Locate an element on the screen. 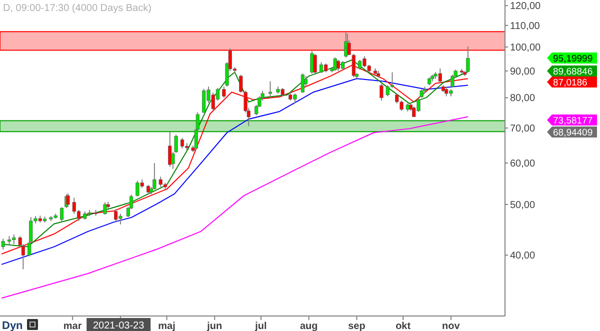  y-tick-label: 110,00 is located at coordinates (525, 26).